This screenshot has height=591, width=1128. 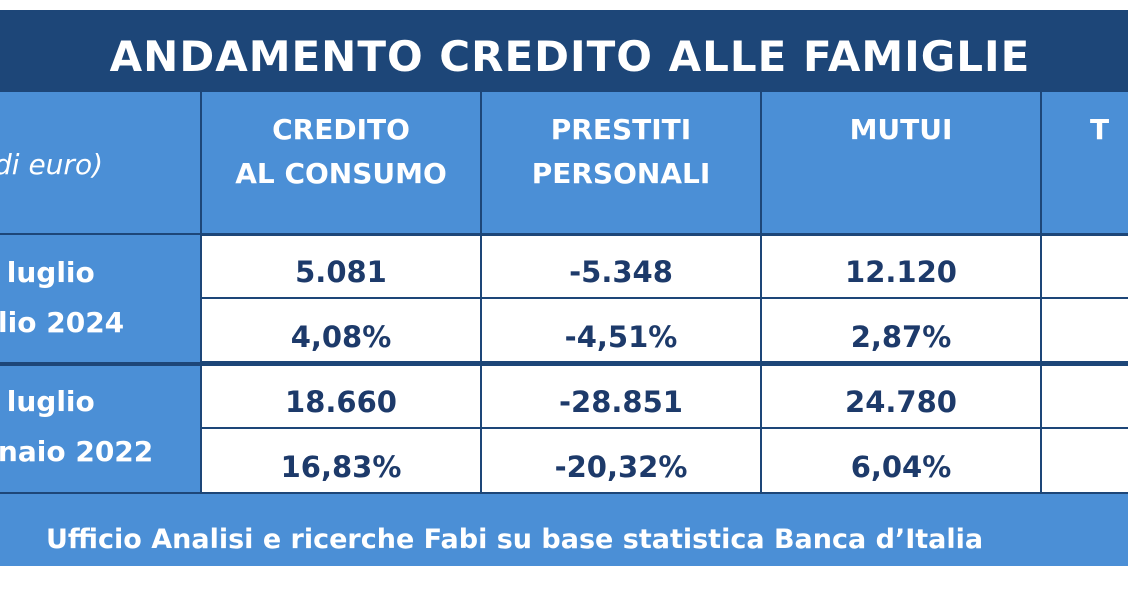 I want to click on value-cell: 18.660, so click(x=341, y=402).